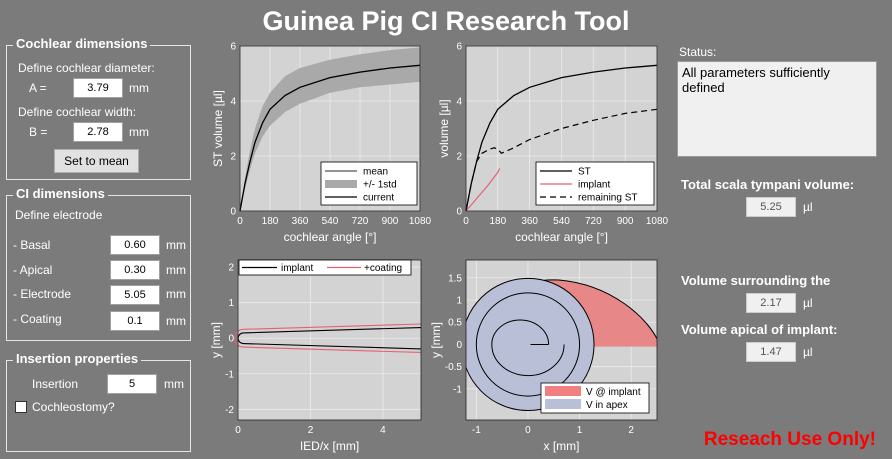  Describe the element at coordinates (380, 185) in the screenshot. I see `legend-entry: +/- 1std` at that location.